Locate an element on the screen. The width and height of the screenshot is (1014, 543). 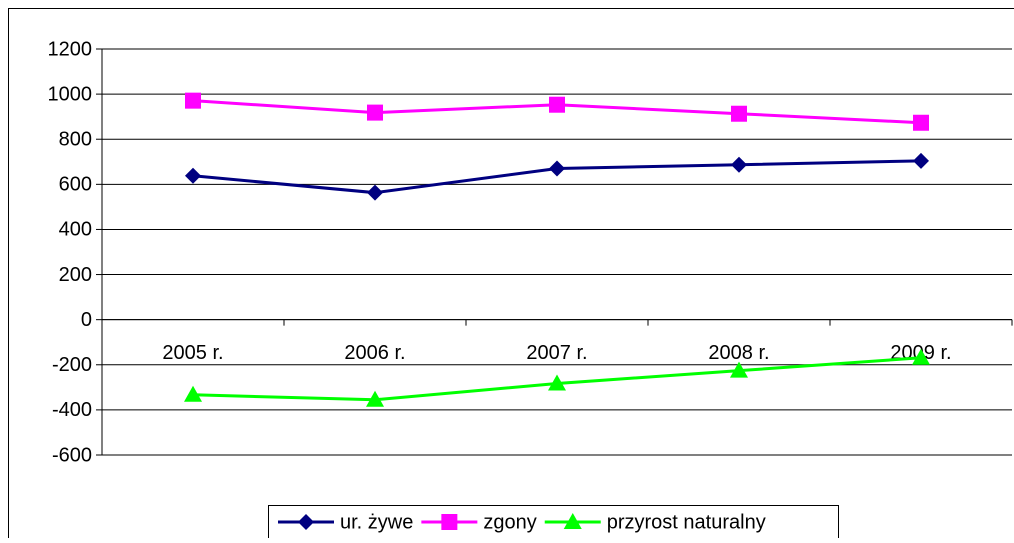
y-tick-label: 400 is located at coordinates (75, 230).